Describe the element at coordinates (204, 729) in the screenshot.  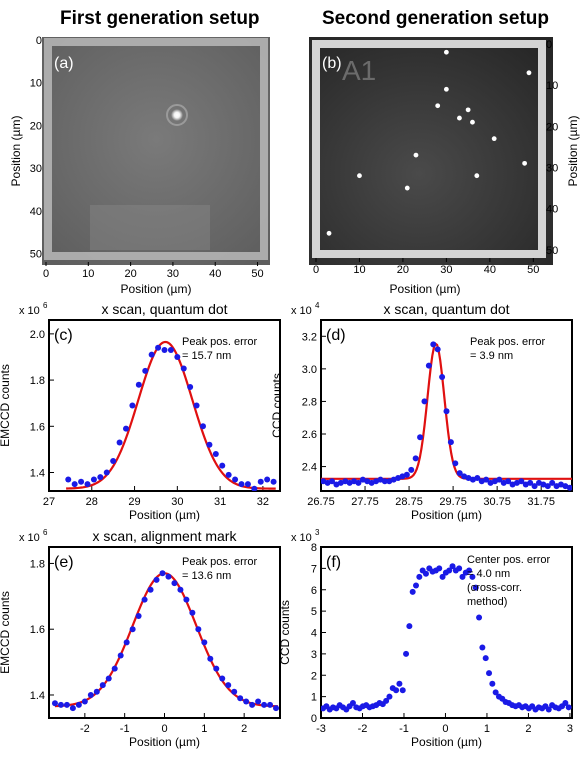
I see `x-tick-label: 1` at that location.